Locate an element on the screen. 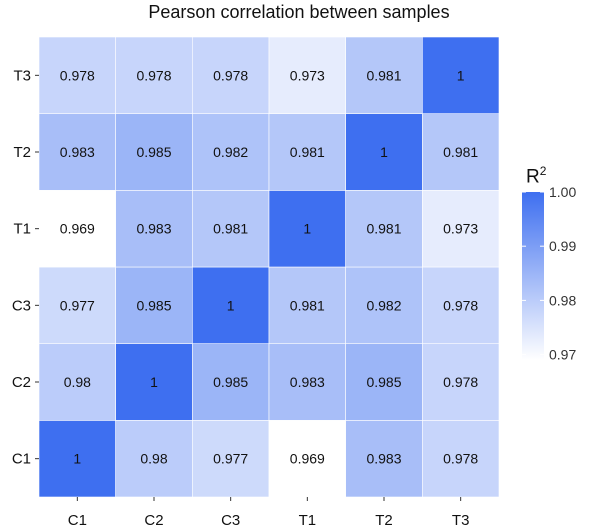  heatmap-cell-c2-c3 is located at coordinates (231, 382).